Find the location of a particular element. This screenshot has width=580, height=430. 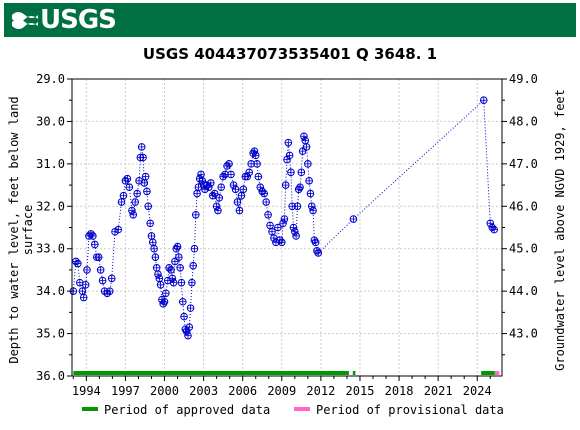

legend-provisional-swatch is located at coordinates (302, 409).